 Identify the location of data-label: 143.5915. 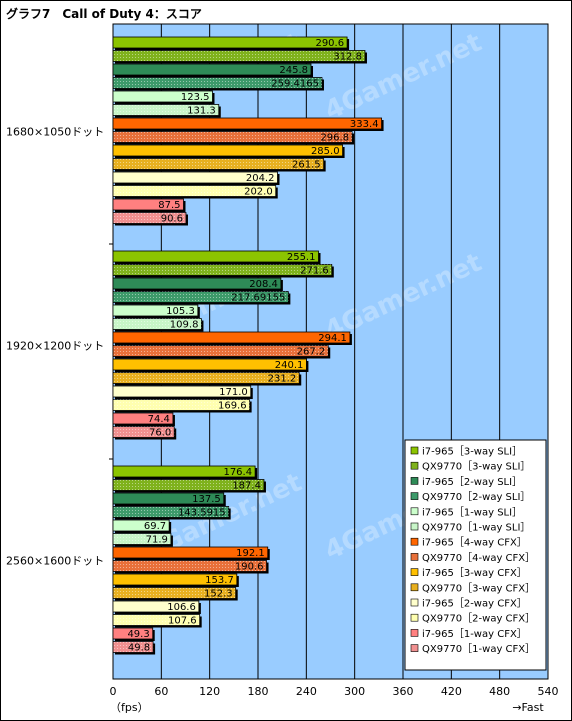
(202, 513).